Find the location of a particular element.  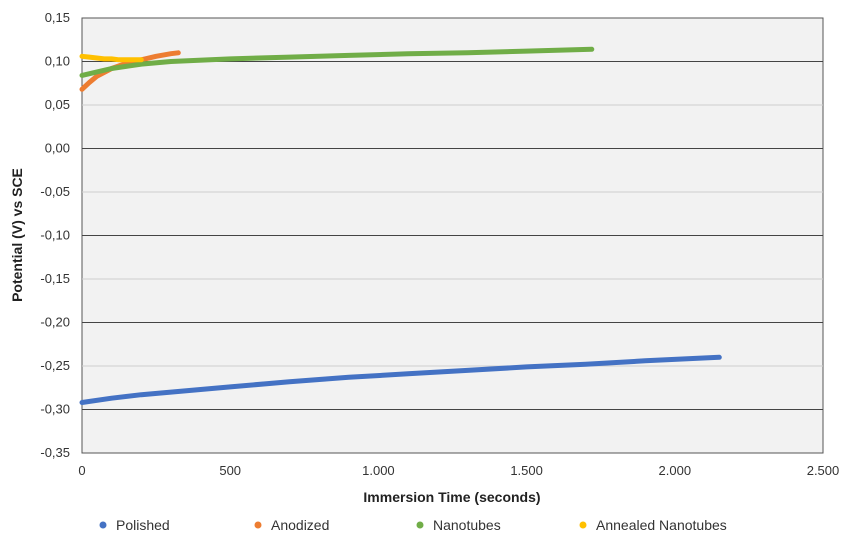

y-tick-label: -0,15 is located at coordinates (55, 278).